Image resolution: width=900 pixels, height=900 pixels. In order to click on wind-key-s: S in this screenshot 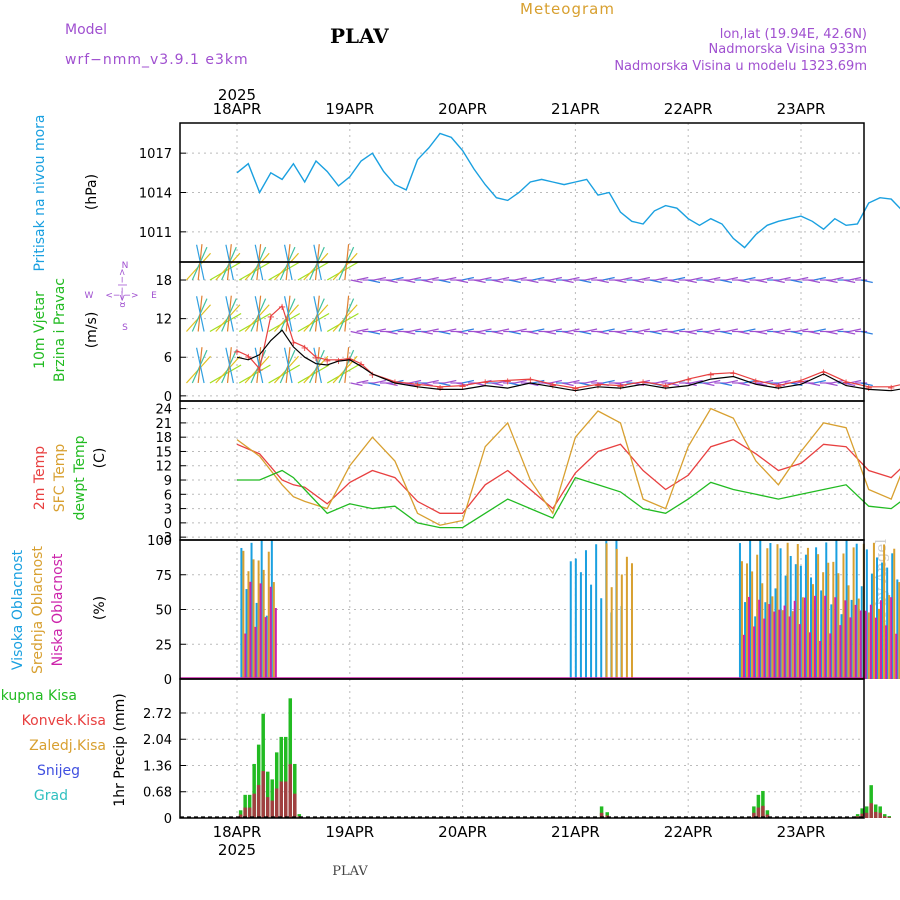, I will do `click(125, 328)`.